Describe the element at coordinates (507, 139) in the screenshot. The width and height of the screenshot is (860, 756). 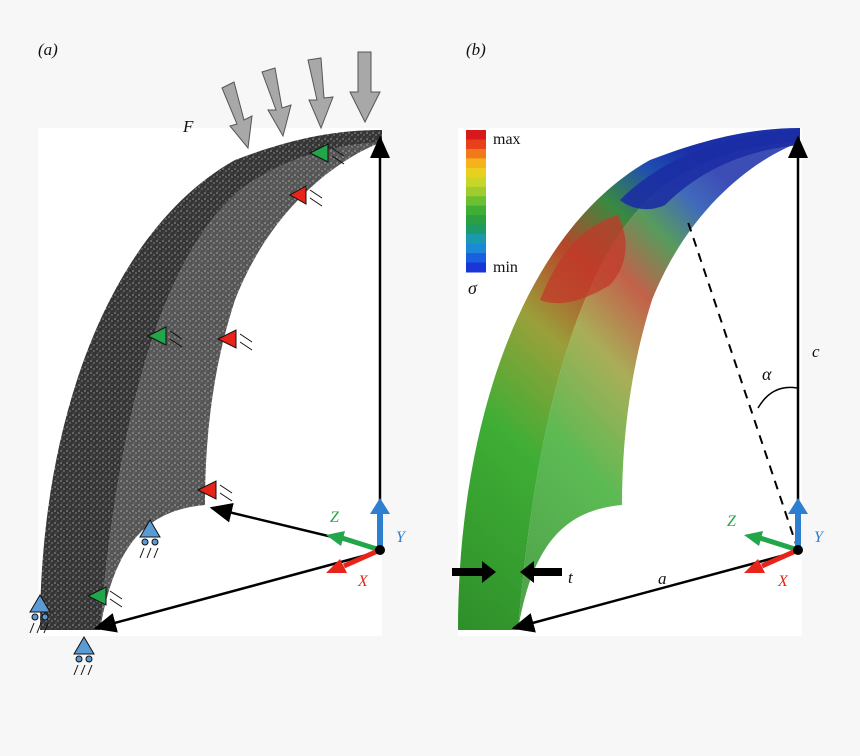
I see `legend-max-label: max` at that location.